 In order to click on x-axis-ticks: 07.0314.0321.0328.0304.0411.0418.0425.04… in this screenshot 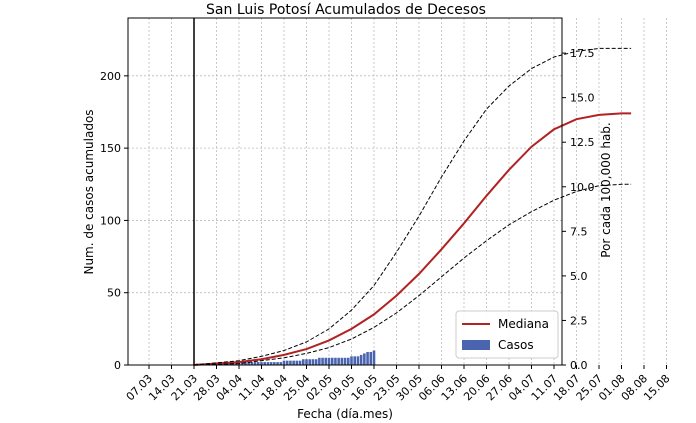, I will do `click(398, 384)`.